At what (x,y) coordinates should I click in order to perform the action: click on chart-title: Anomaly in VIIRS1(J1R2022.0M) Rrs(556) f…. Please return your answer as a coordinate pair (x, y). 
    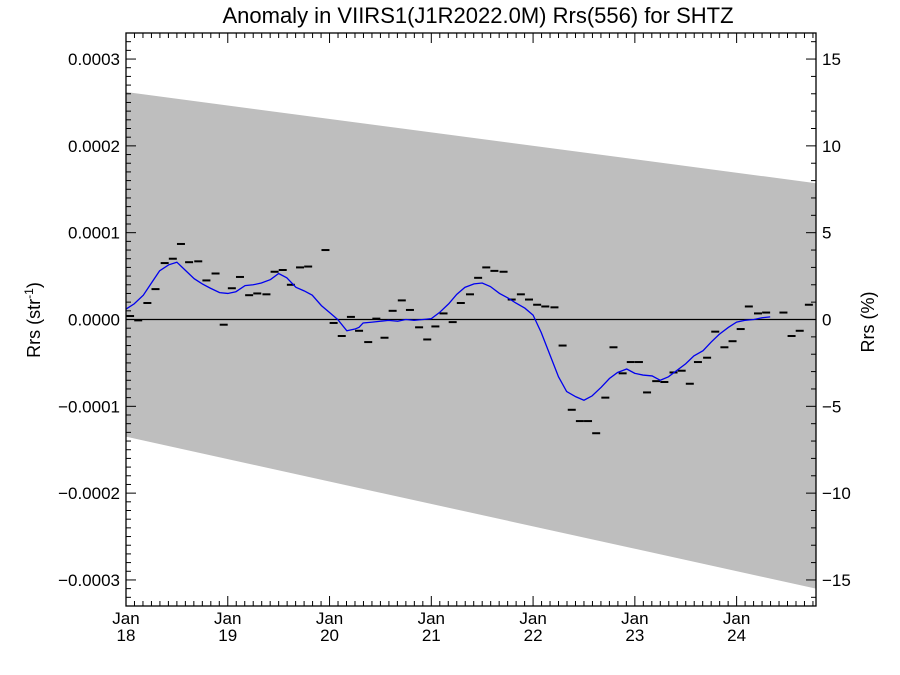
    Looking at the image, I should click on (477, 15).